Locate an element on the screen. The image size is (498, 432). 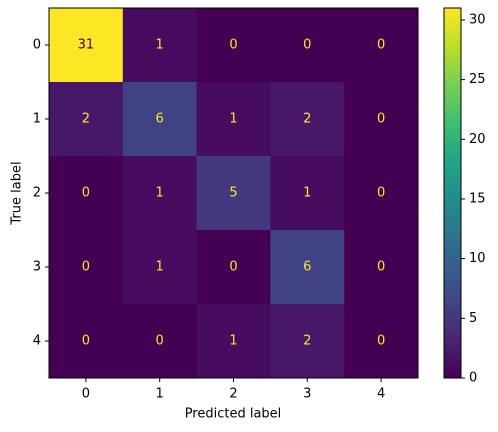
y-tick-label: 2 is located at coordinates (37, 193).